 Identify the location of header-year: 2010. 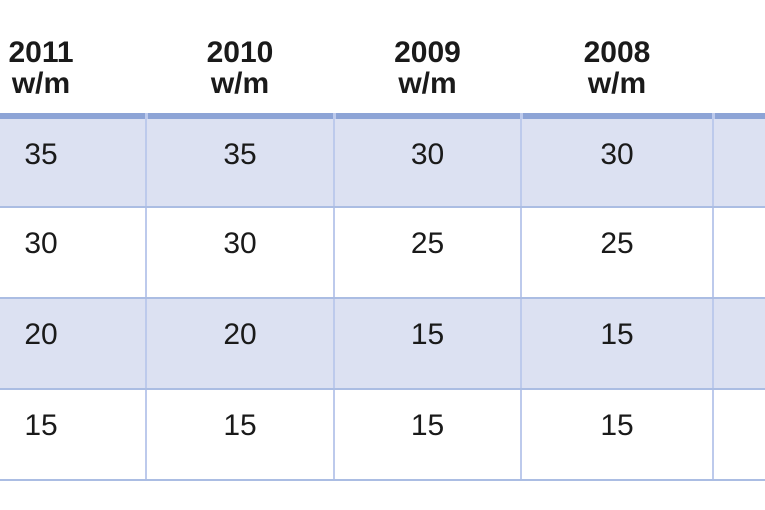
(240, 52).